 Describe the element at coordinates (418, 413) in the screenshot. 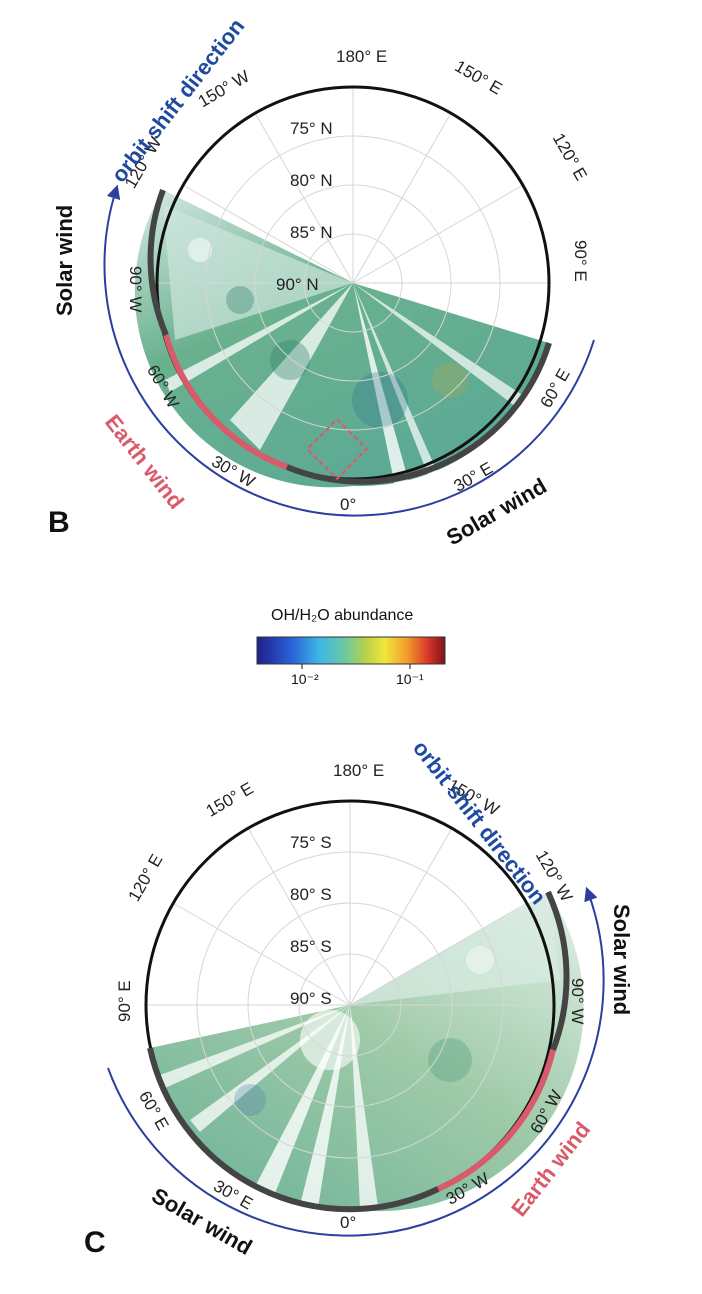

I see `panel-b-solar-wind-sector-east` at that location.